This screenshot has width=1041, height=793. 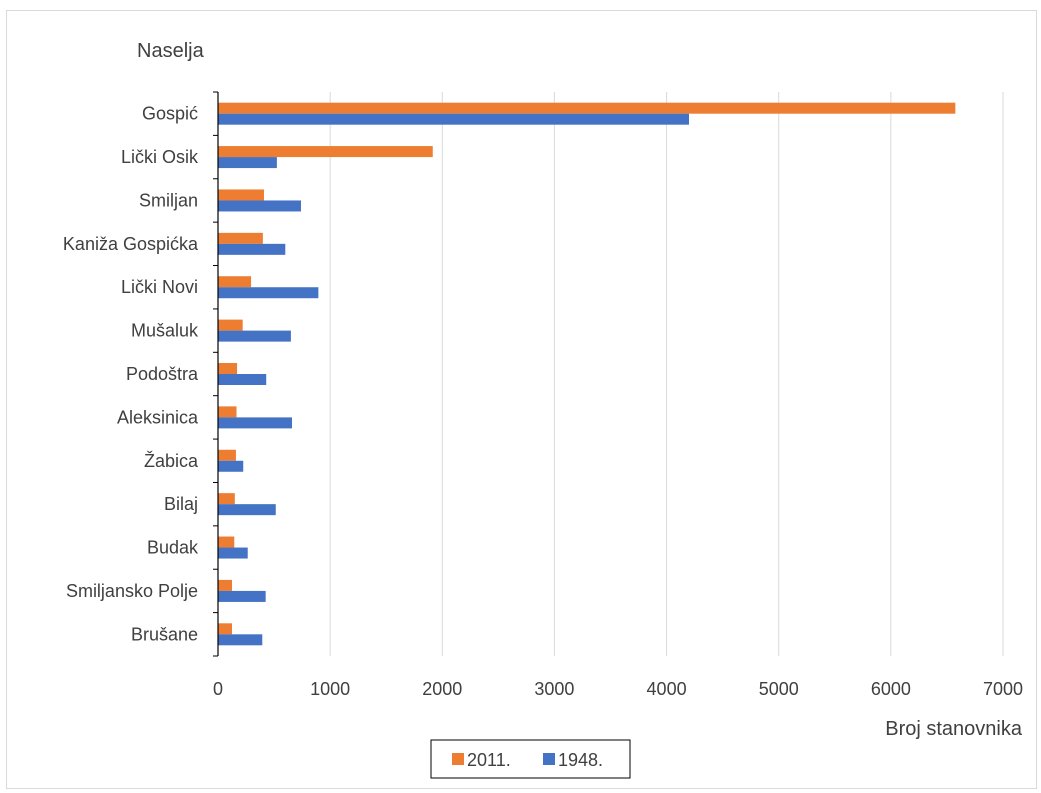 I want to click on legend-label: 2011., so click(x=489, y=760).